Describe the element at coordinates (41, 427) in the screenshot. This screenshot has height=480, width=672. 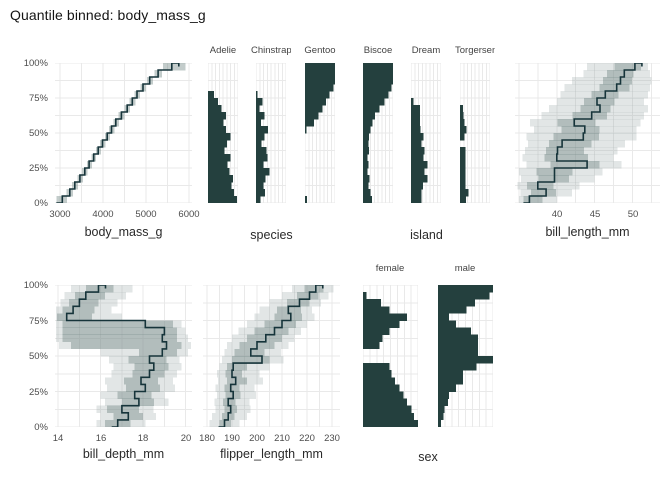
I see `y-tick-label: 0%` at that location.